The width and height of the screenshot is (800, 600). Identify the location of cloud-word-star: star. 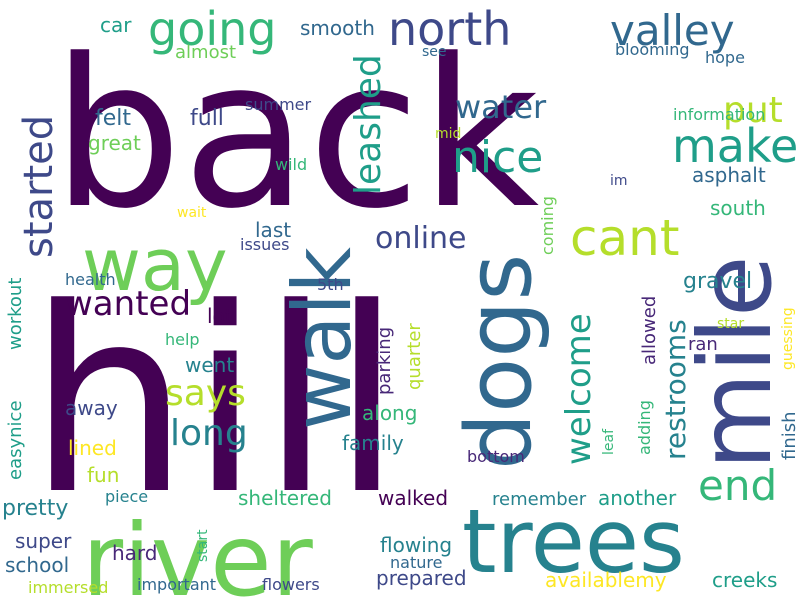
(730, 324).